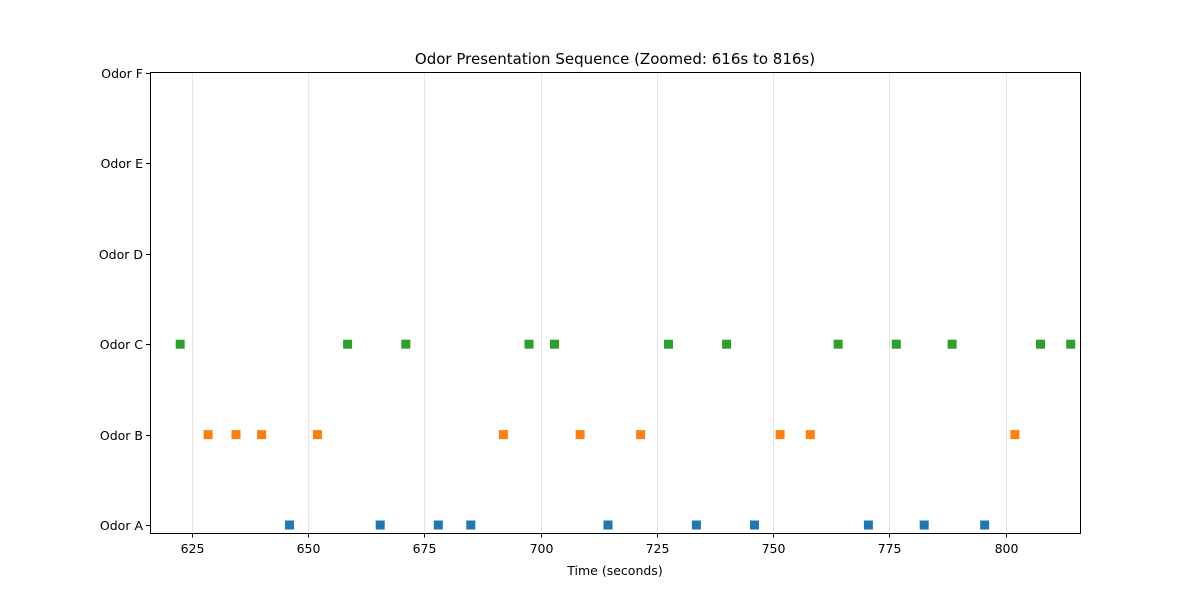 The width and height of the screenshot is (1200, 600). I want to click on y-tick-label: Odor C, so click(122, 344).